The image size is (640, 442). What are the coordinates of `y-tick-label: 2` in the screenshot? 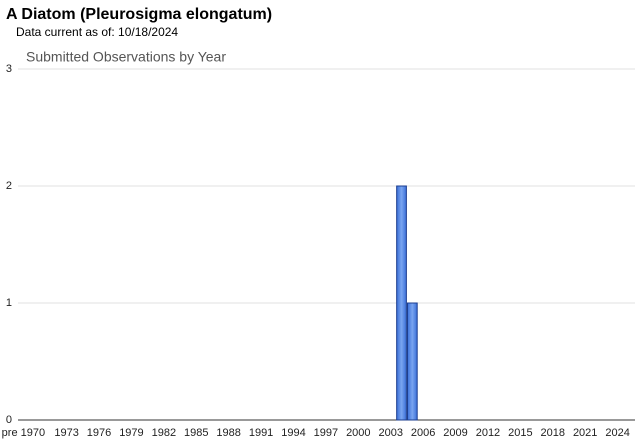 It's located at (9, 186).